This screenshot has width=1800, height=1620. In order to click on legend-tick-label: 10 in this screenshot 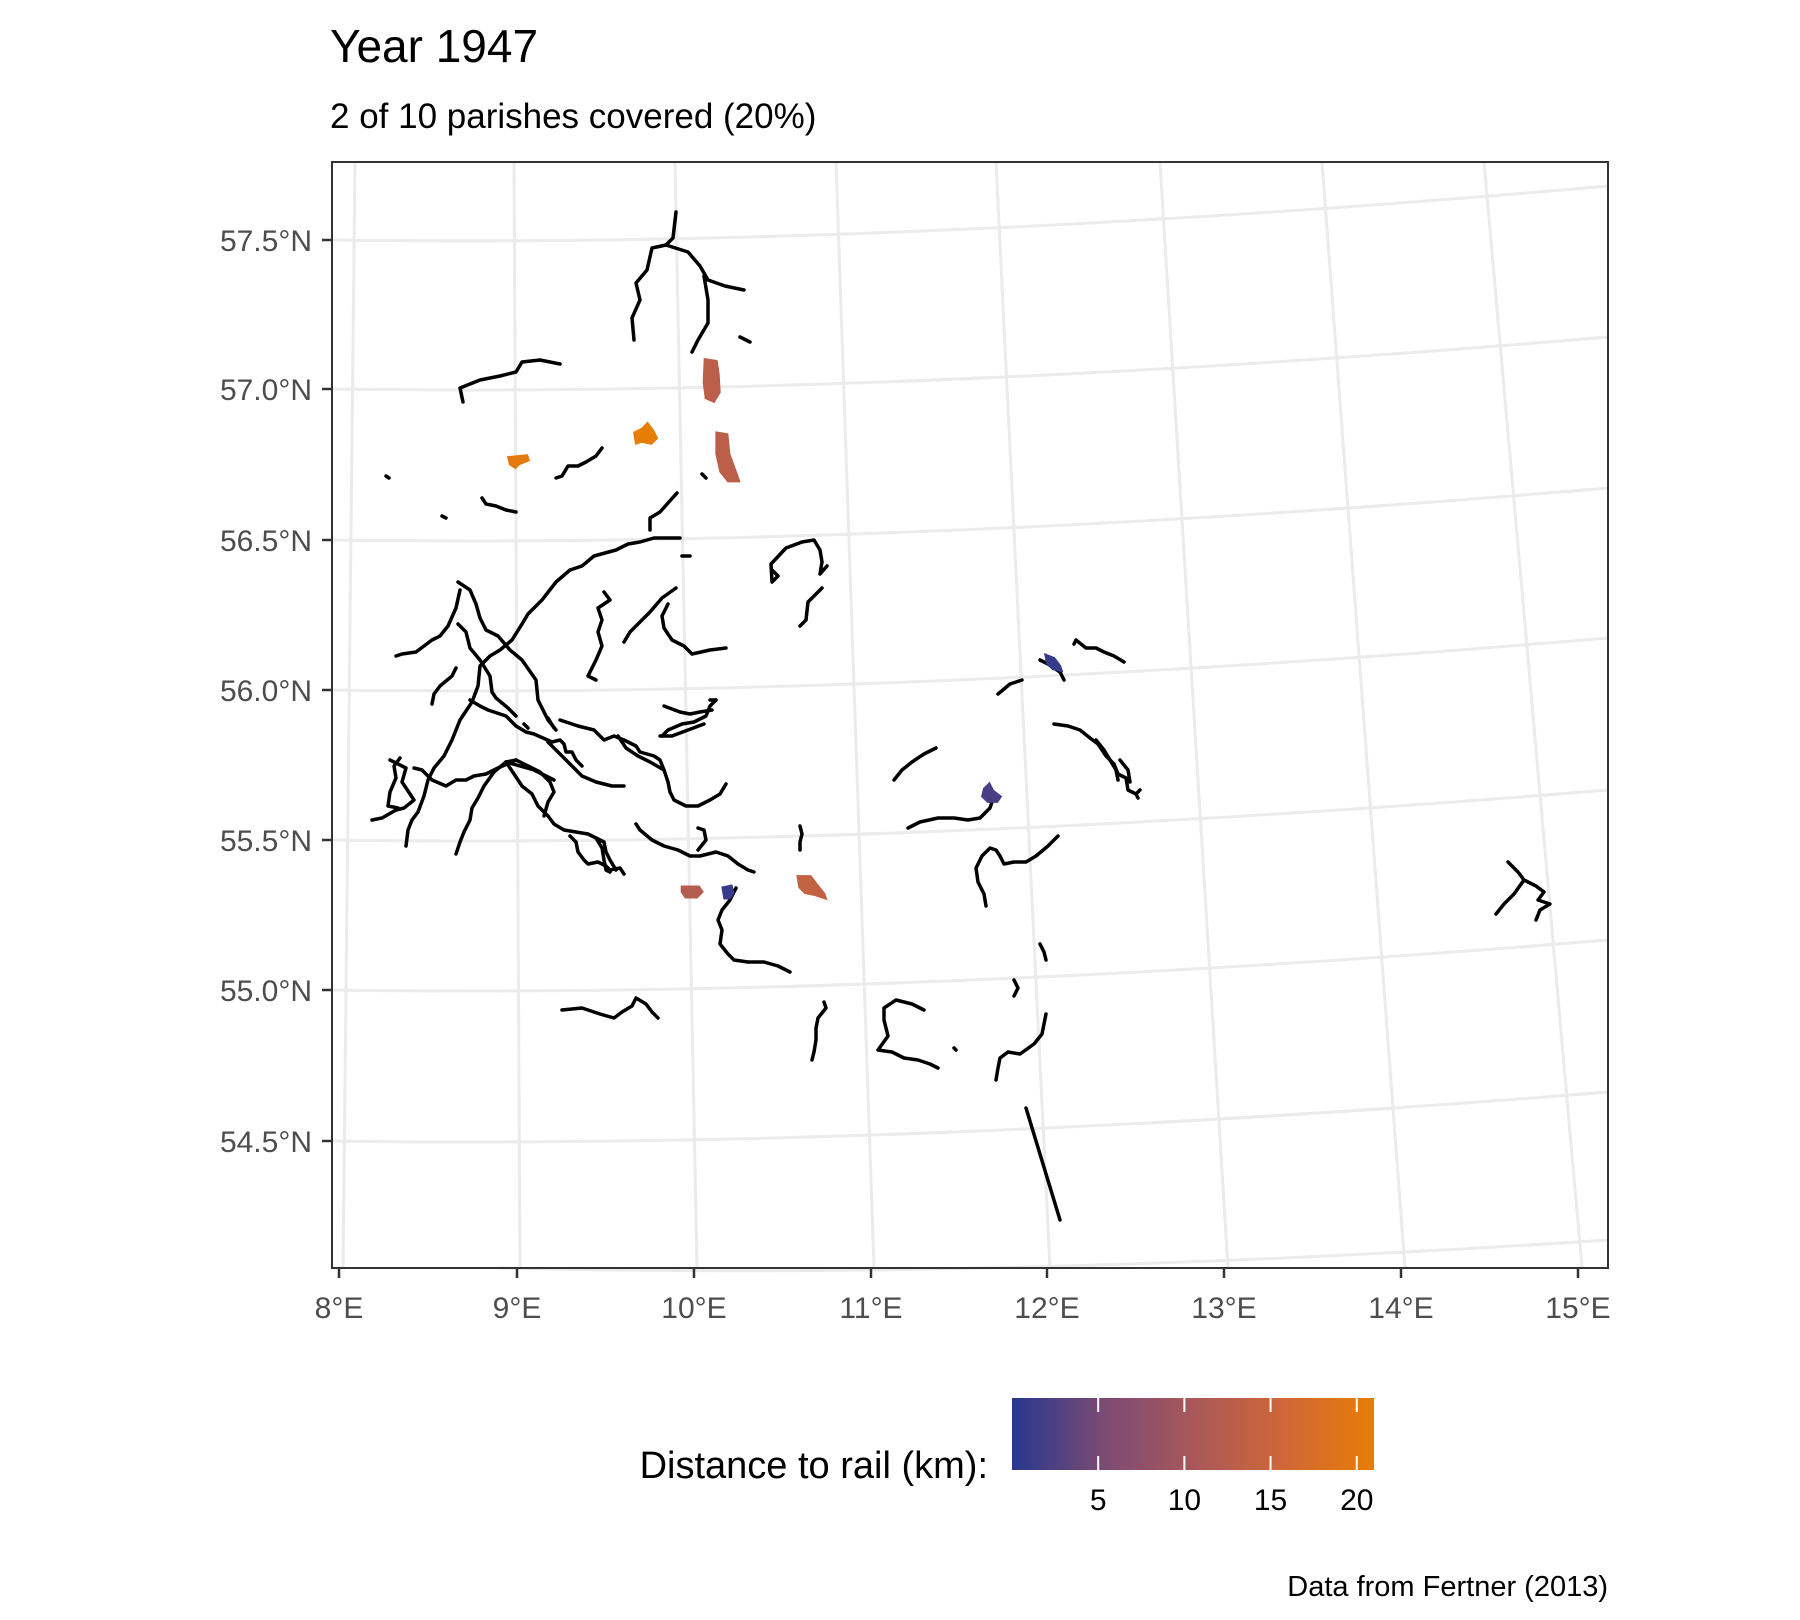, I will do `click(1184, 1500)`.